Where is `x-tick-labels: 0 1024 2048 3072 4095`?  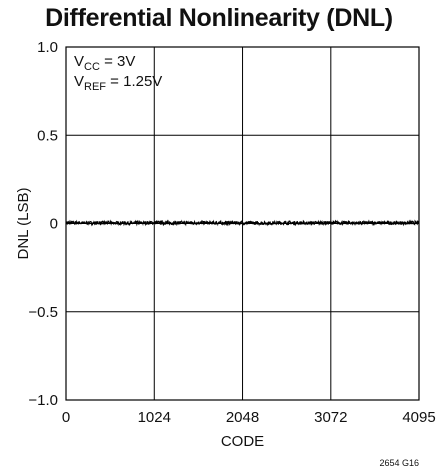
x-tick-labels: 0 1024 2048 3072 4095 is located at coordinates (249, 417).